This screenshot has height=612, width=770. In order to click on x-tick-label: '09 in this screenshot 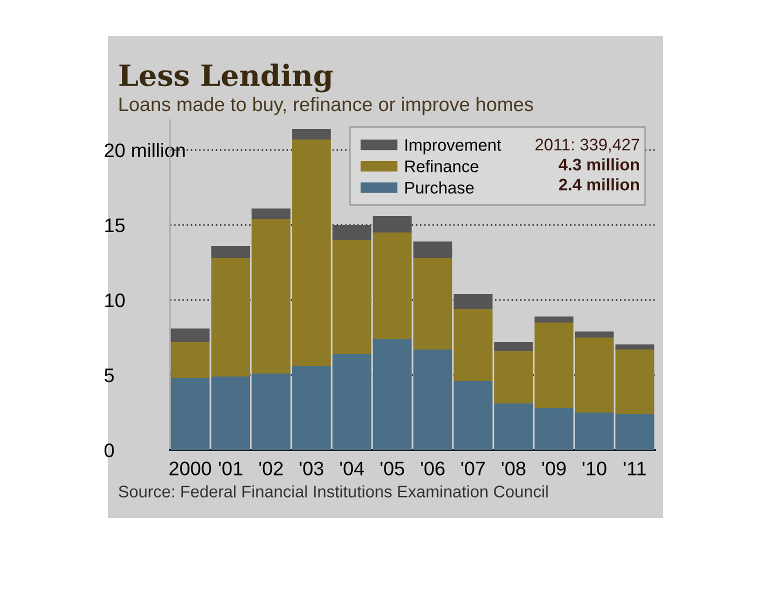, I will do `click(554, 469)`.